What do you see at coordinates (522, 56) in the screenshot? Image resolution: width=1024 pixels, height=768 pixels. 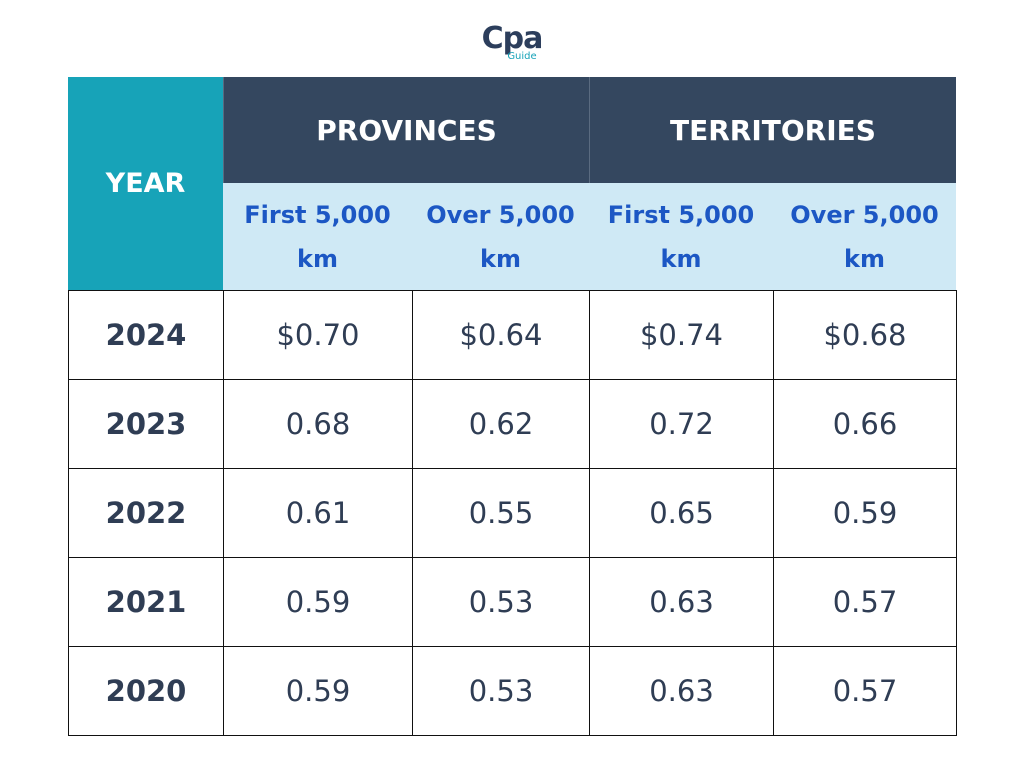 I see `logo-tagline: Guide` at bounding box center [522, 56].